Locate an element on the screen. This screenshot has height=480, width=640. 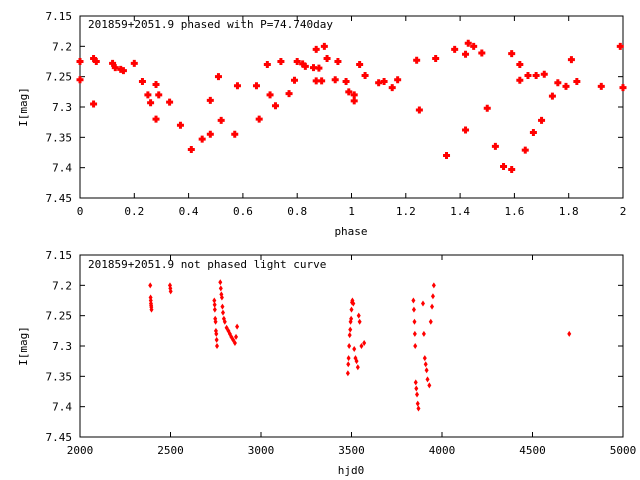
x-axis-label: phase is located at coordinates (350, 231).